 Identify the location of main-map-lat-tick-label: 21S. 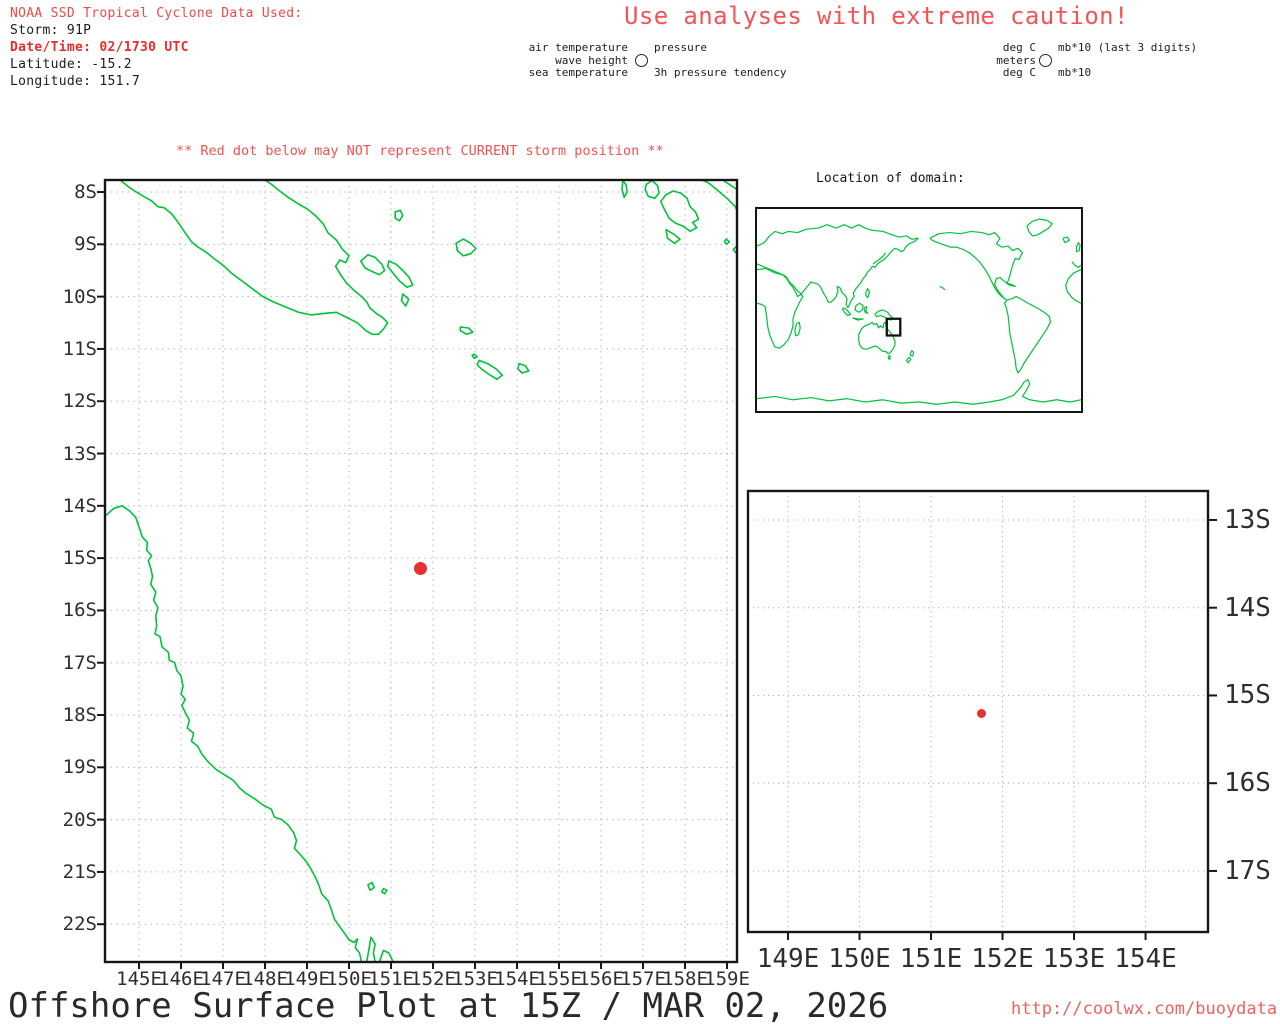
(79, 871).